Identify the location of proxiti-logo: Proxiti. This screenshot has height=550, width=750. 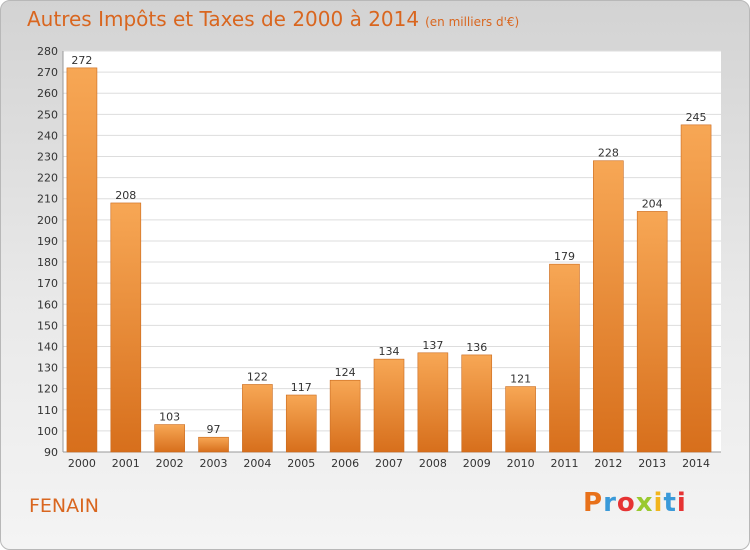
(635, 503).